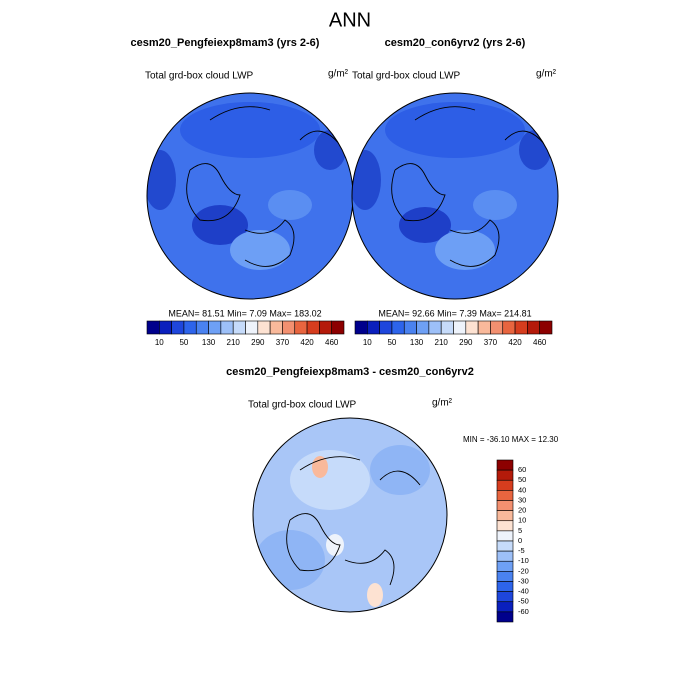  What do you see at coordinates (225, 43) in the screenshot?
I see `panel-title: cesm20_Pengfeiexp8mam3 (yrs 2-6)` at bounding box center [225, 43].